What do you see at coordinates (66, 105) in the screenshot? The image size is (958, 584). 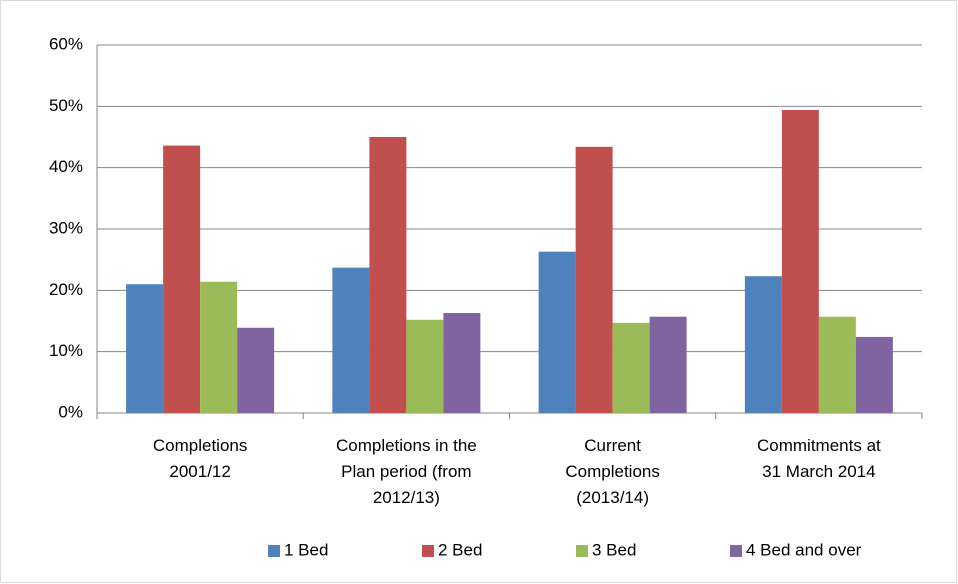 I see `y-tick-label: 50%` at bounding box center [66, 105].